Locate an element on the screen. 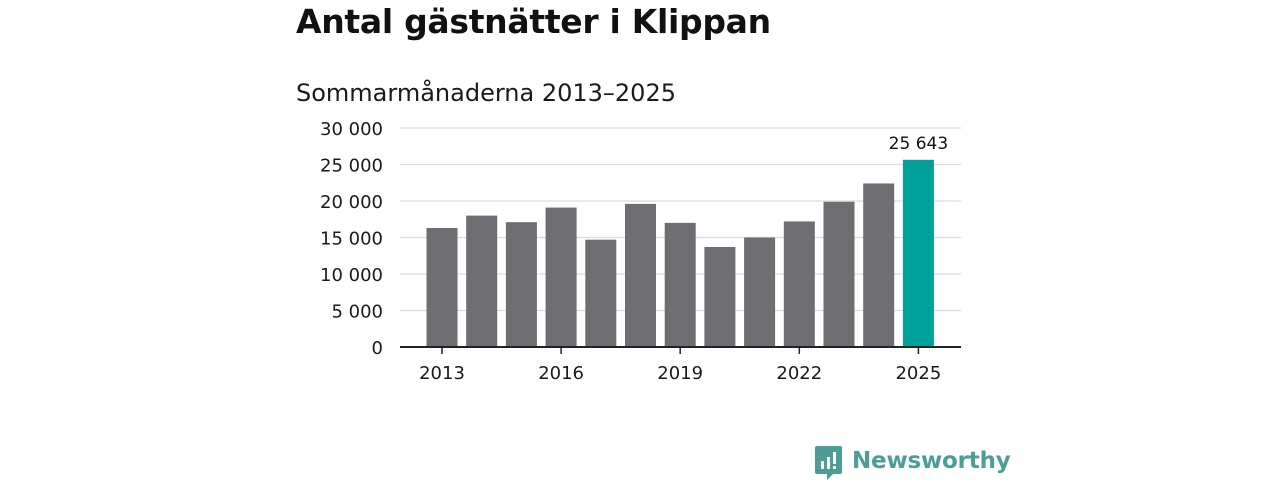  x-tick-label: 2016 is located at coordinates (561, 373).